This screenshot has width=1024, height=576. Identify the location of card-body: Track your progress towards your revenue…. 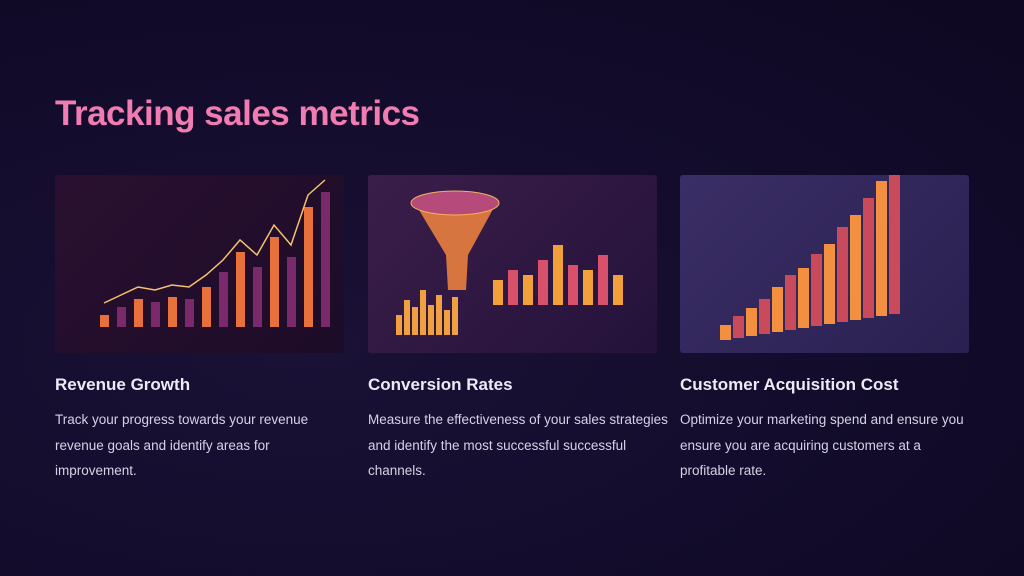
(182, 445).